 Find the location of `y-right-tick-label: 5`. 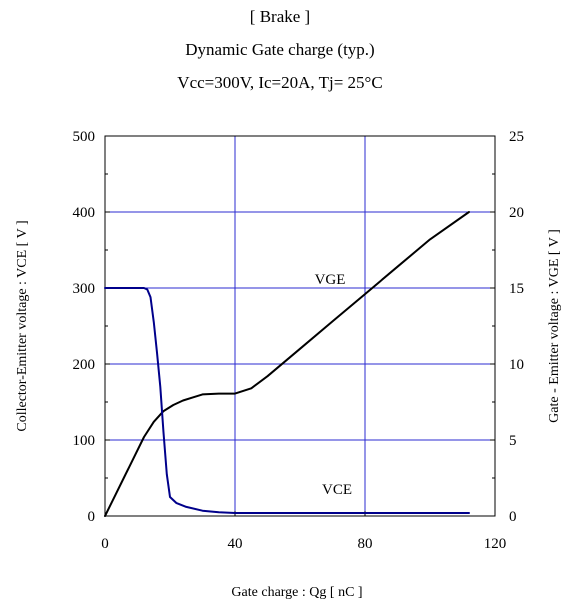

y-right-tick-label: 5 is located at coordinates (513, 441).